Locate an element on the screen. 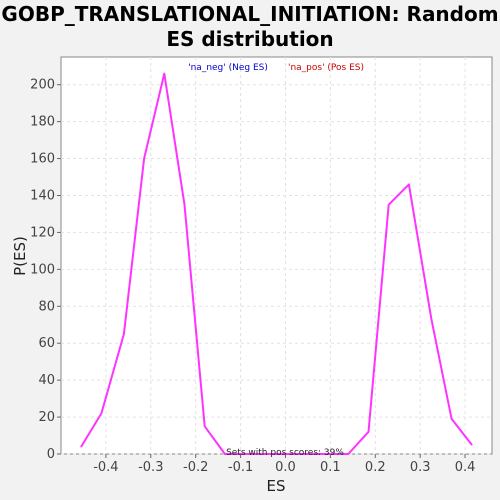 The width and height of the screenshot is (500, 500). pos-scores-annotation: Sets with pos scores: 39% is located at coordinates (285, 453).